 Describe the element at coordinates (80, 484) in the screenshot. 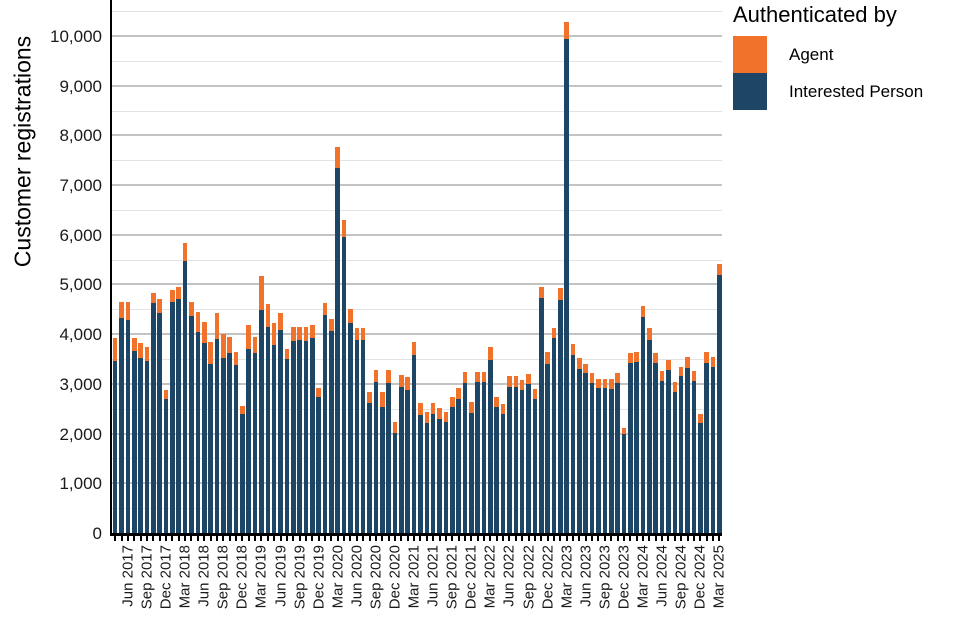

I see `y-tick-label: 1,000` at that location.